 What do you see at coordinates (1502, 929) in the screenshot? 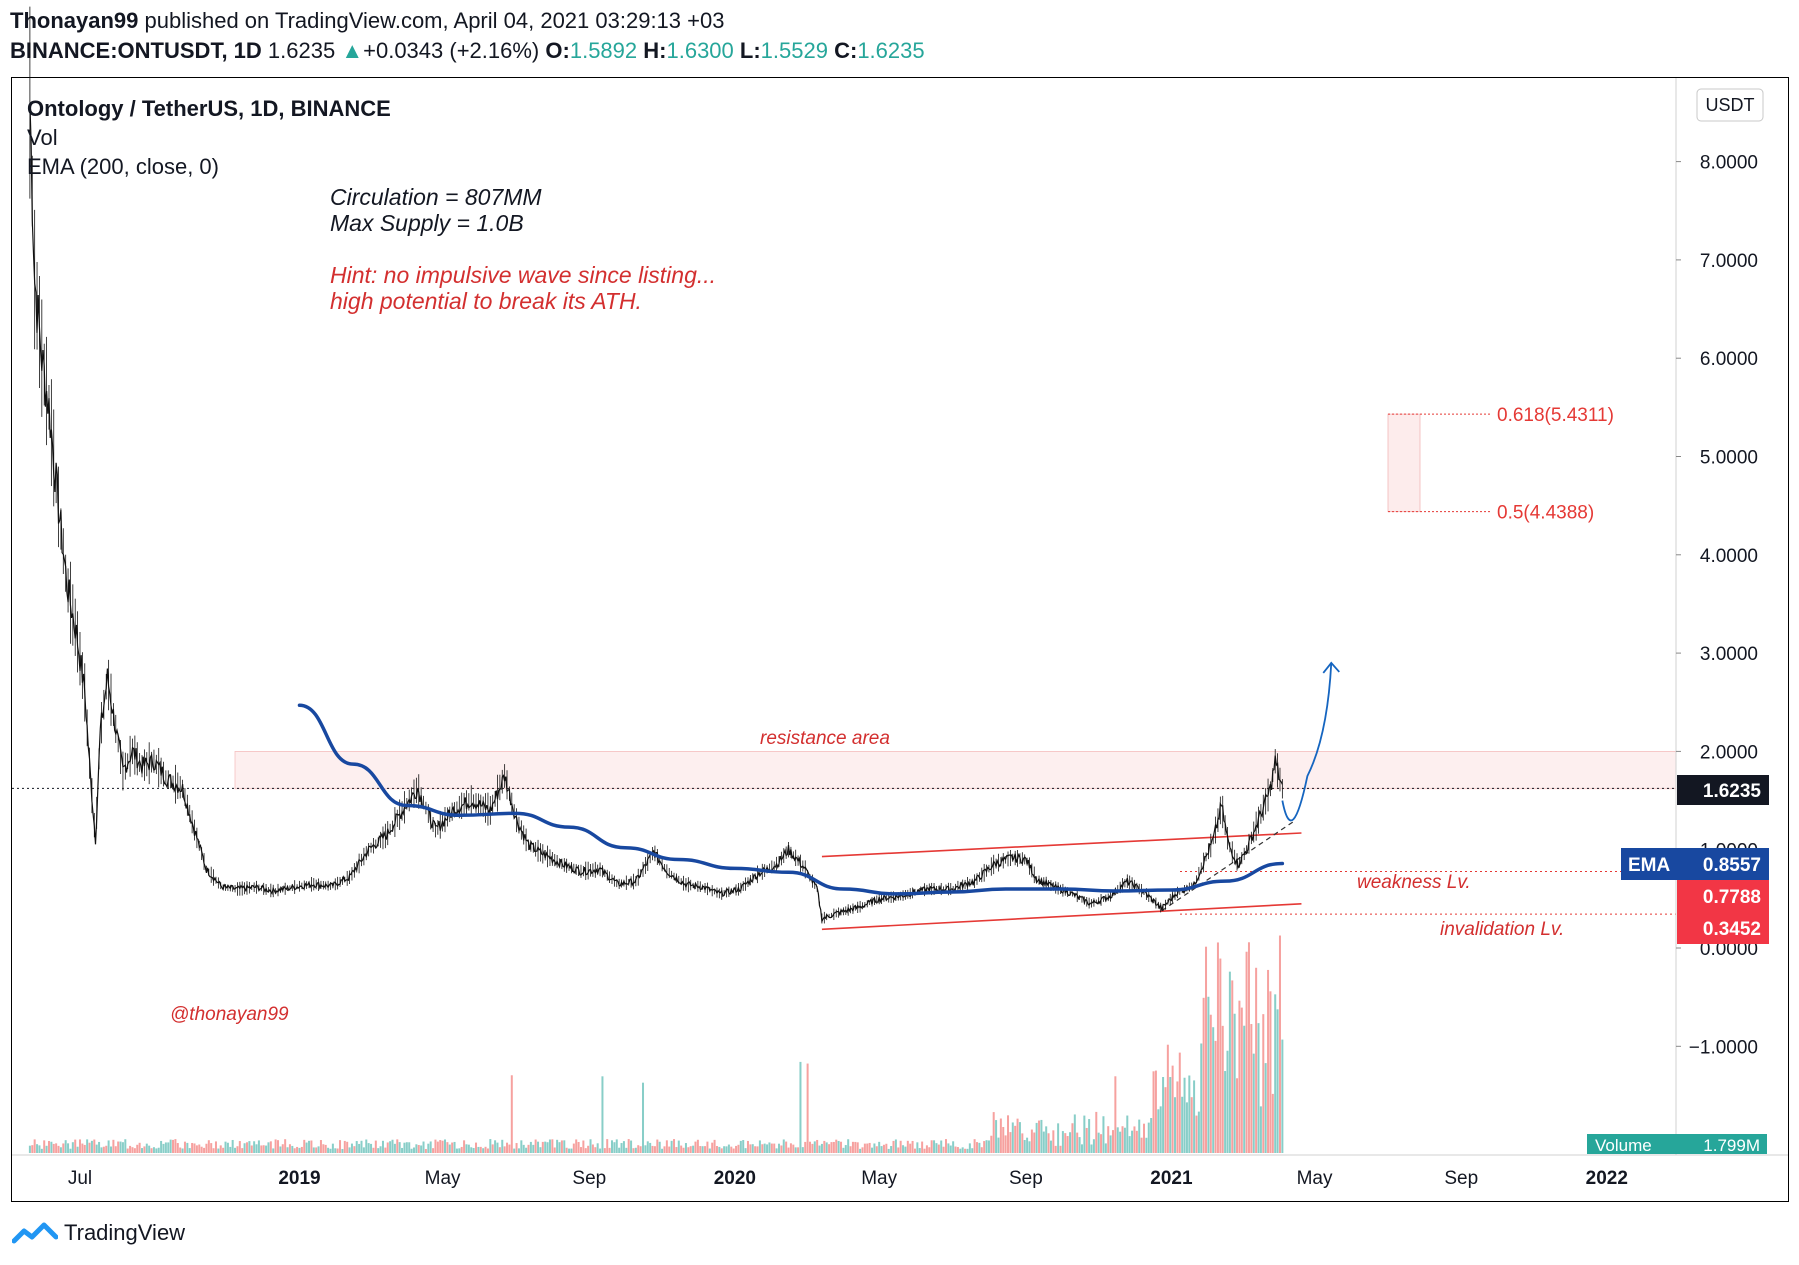
I see `invalidation-label: invalidation Lv.` at bounding box center [1502, 929].